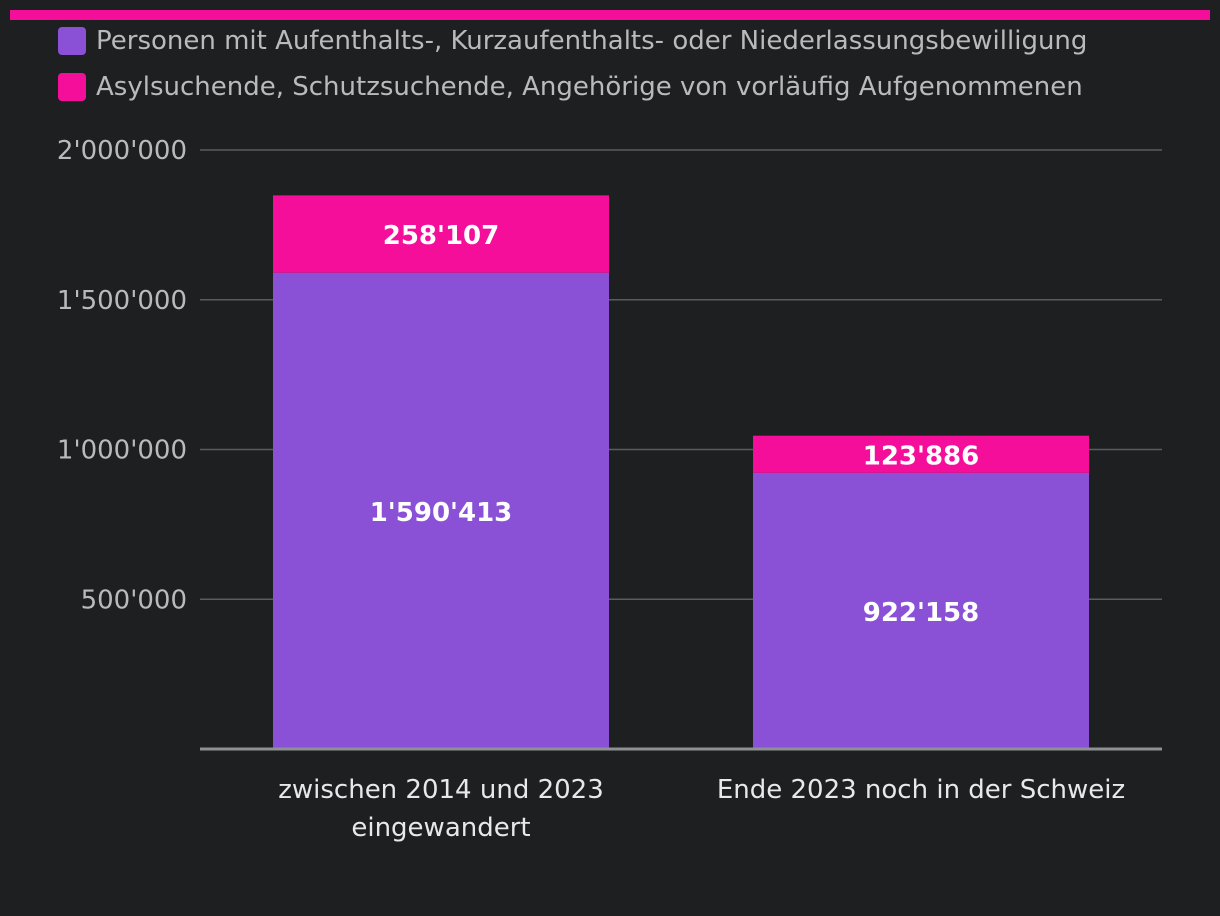 This screenshot has height=916, width=1220. What do you see at coordinates (441, 513) in the screenshot?
I see `data-label-0-0: 1'590'413` at bounding box center [441, 513].